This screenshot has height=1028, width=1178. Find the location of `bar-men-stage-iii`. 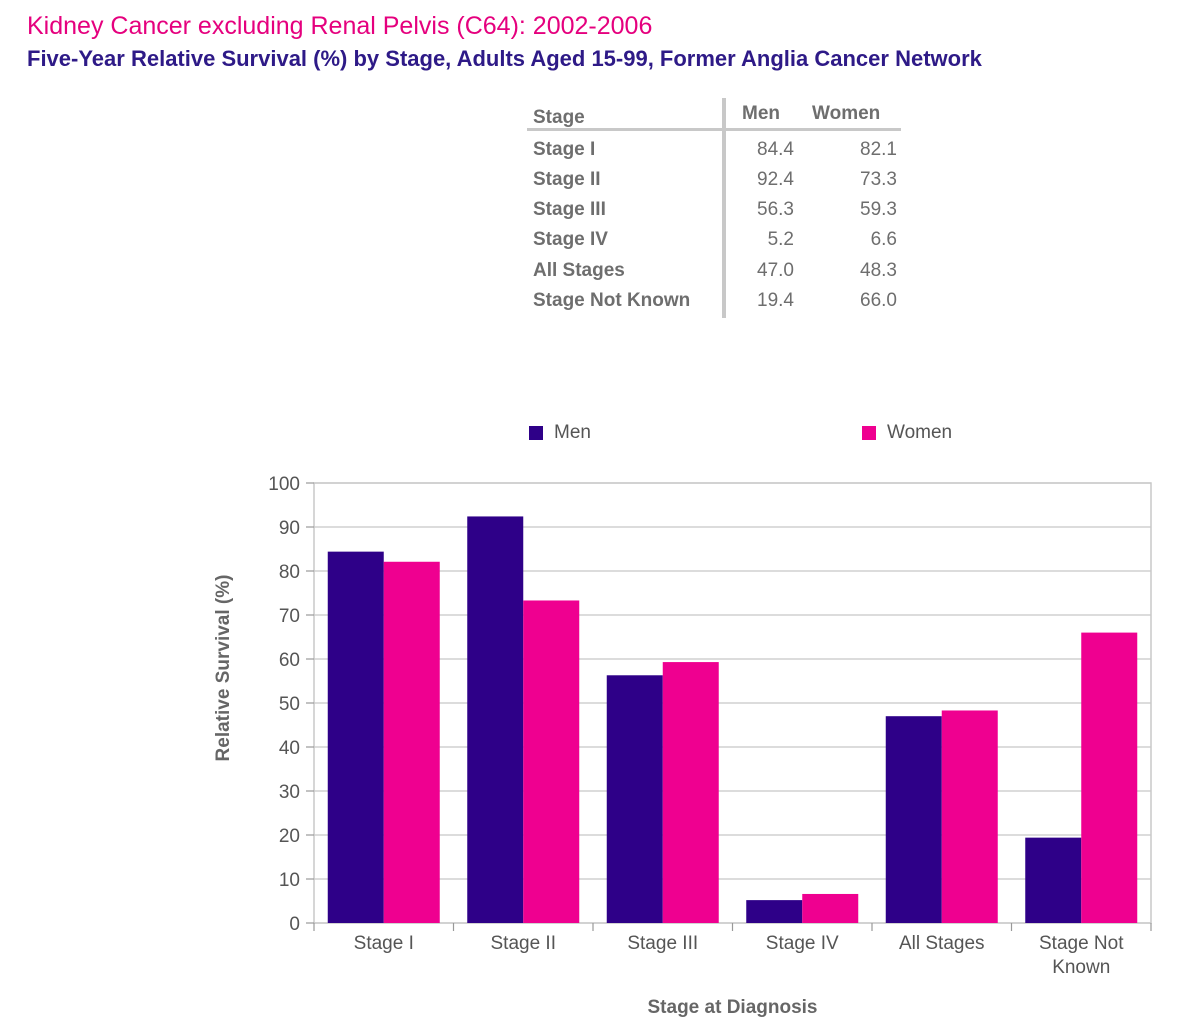

bar-men-stage-iii is located at coordinates (634, 799).